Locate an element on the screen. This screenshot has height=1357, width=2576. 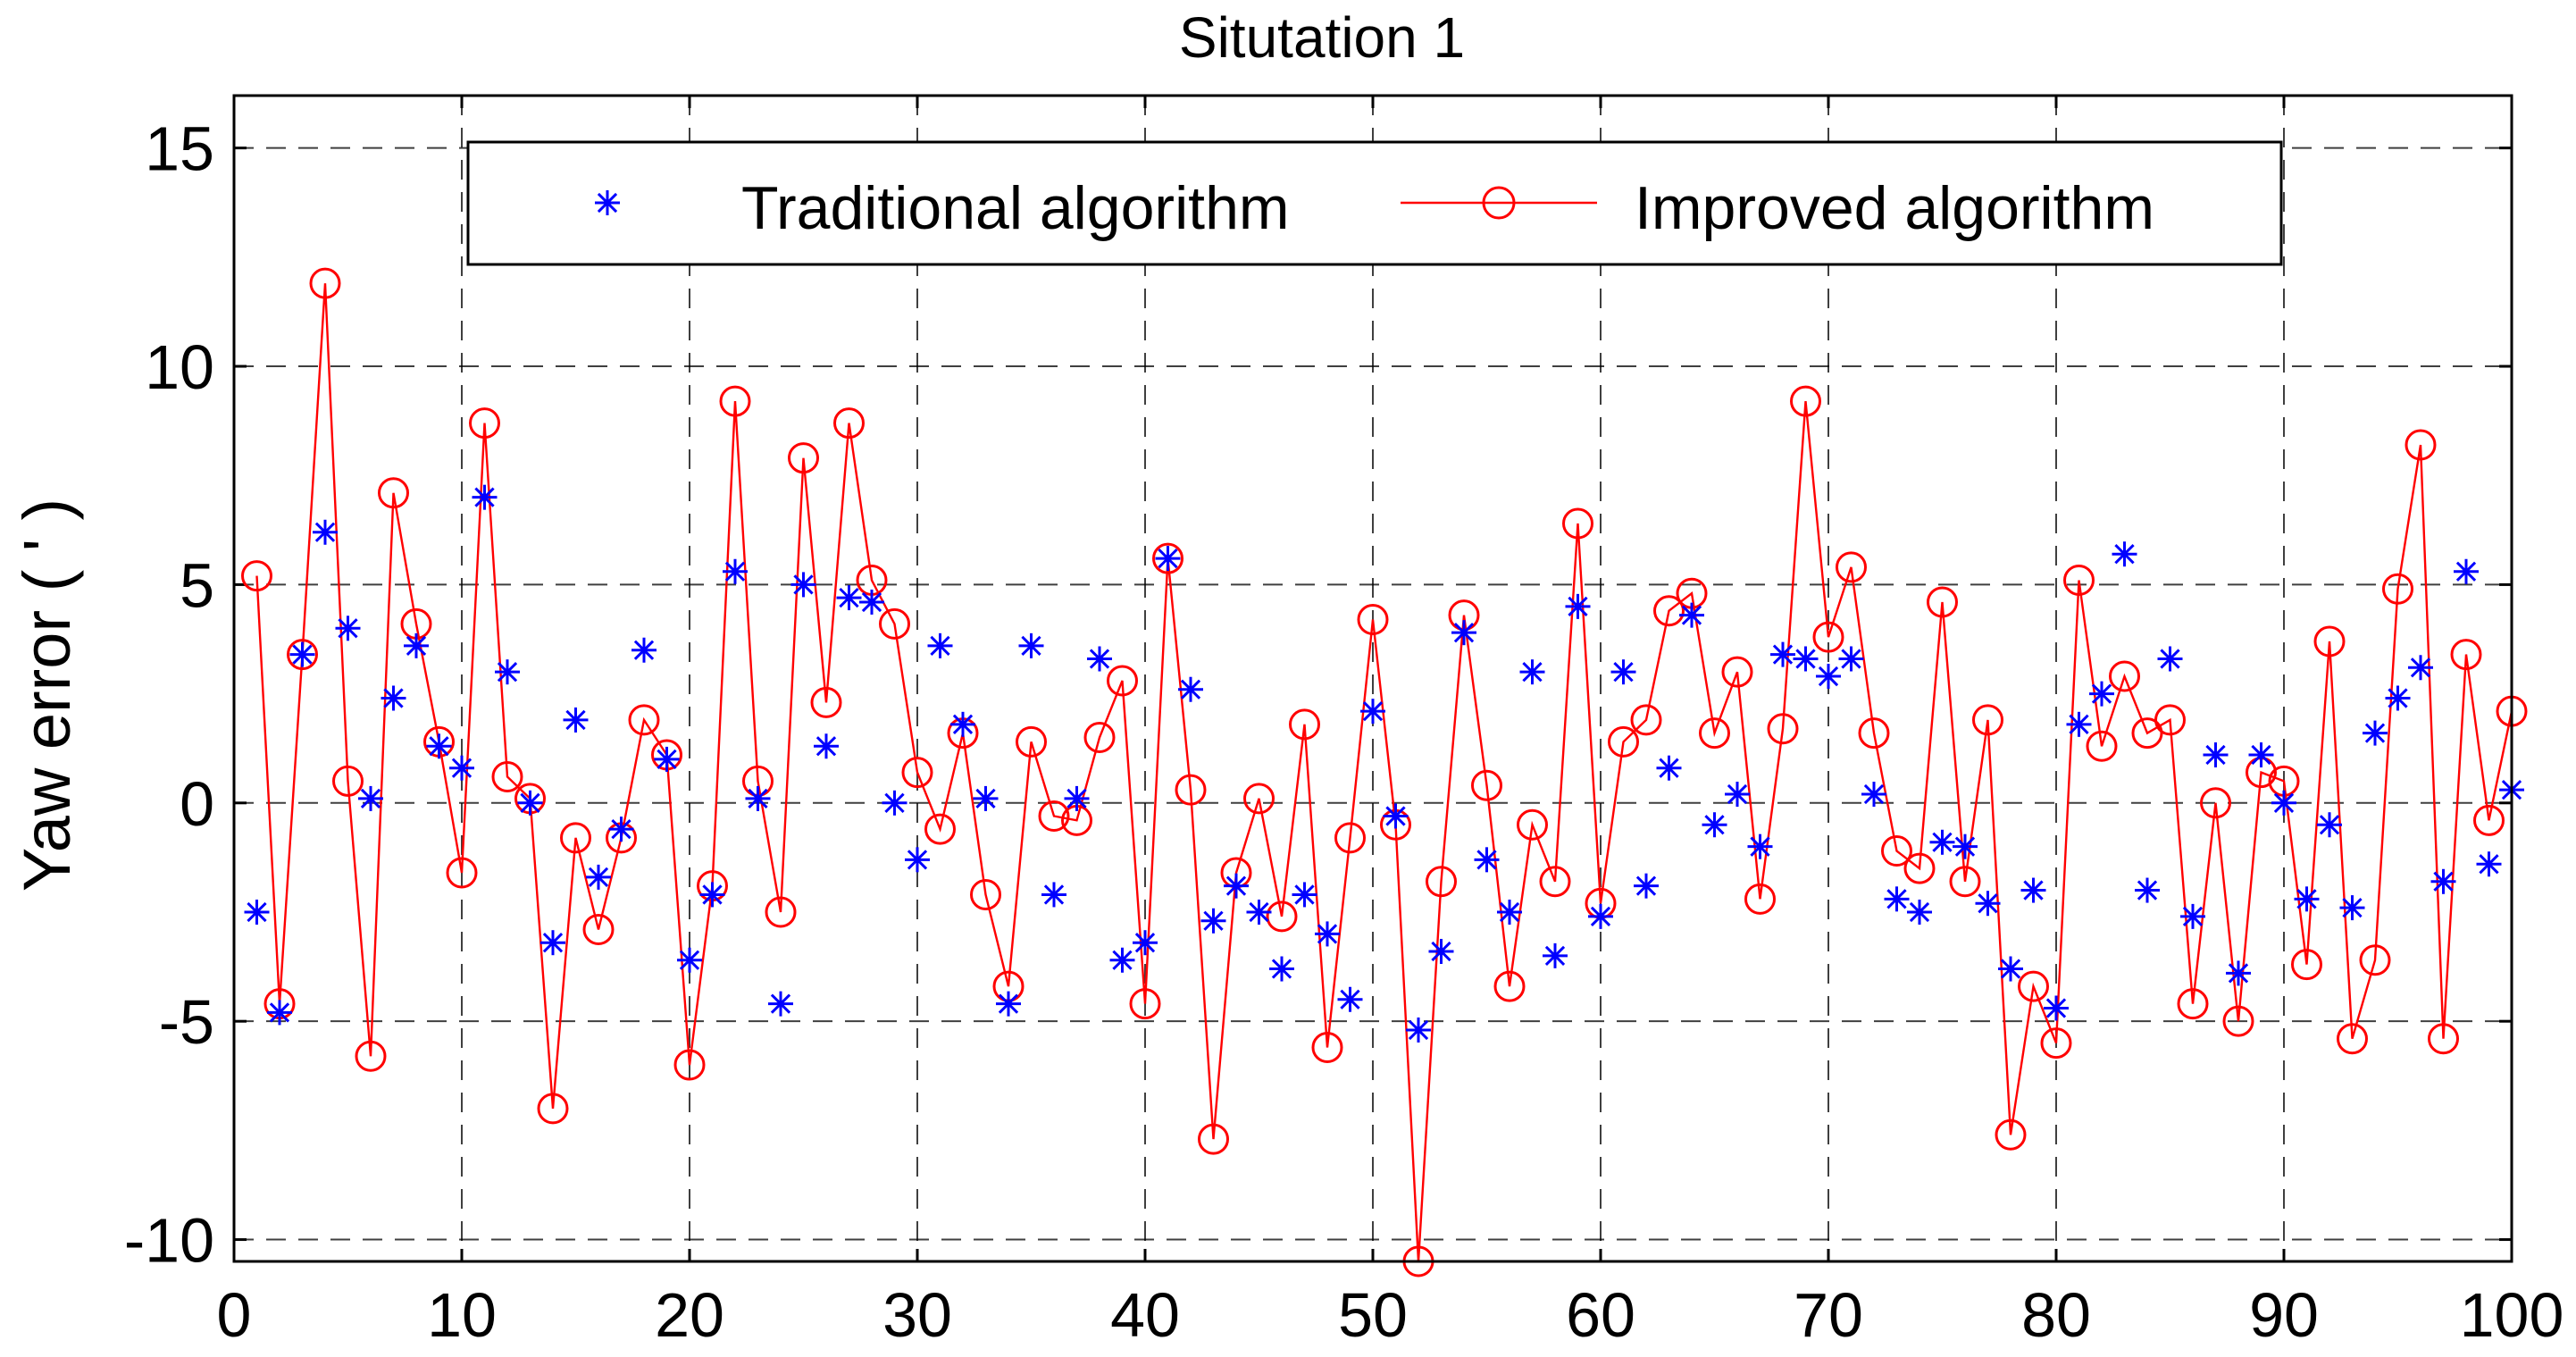
x-tick-label: 0 is located at coordinates (235, 1315).